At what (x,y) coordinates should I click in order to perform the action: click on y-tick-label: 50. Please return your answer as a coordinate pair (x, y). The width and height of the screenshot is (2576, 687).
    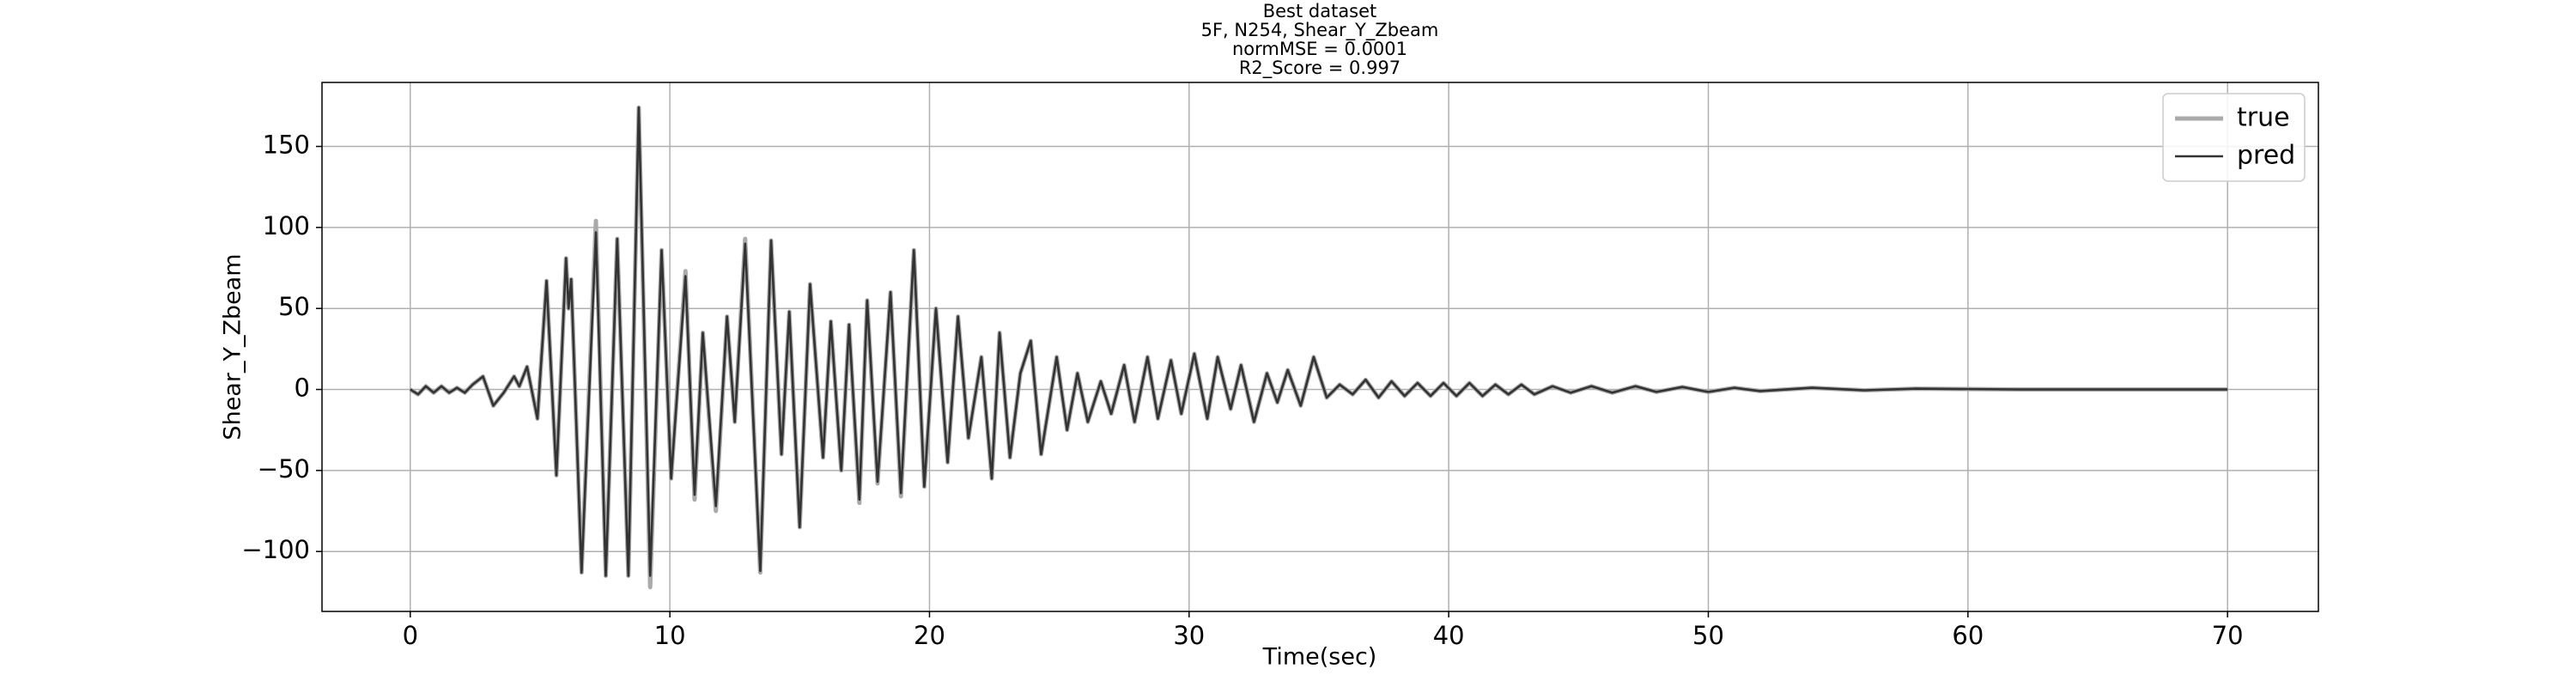
    Looking at the image, I should click on (294, 306).